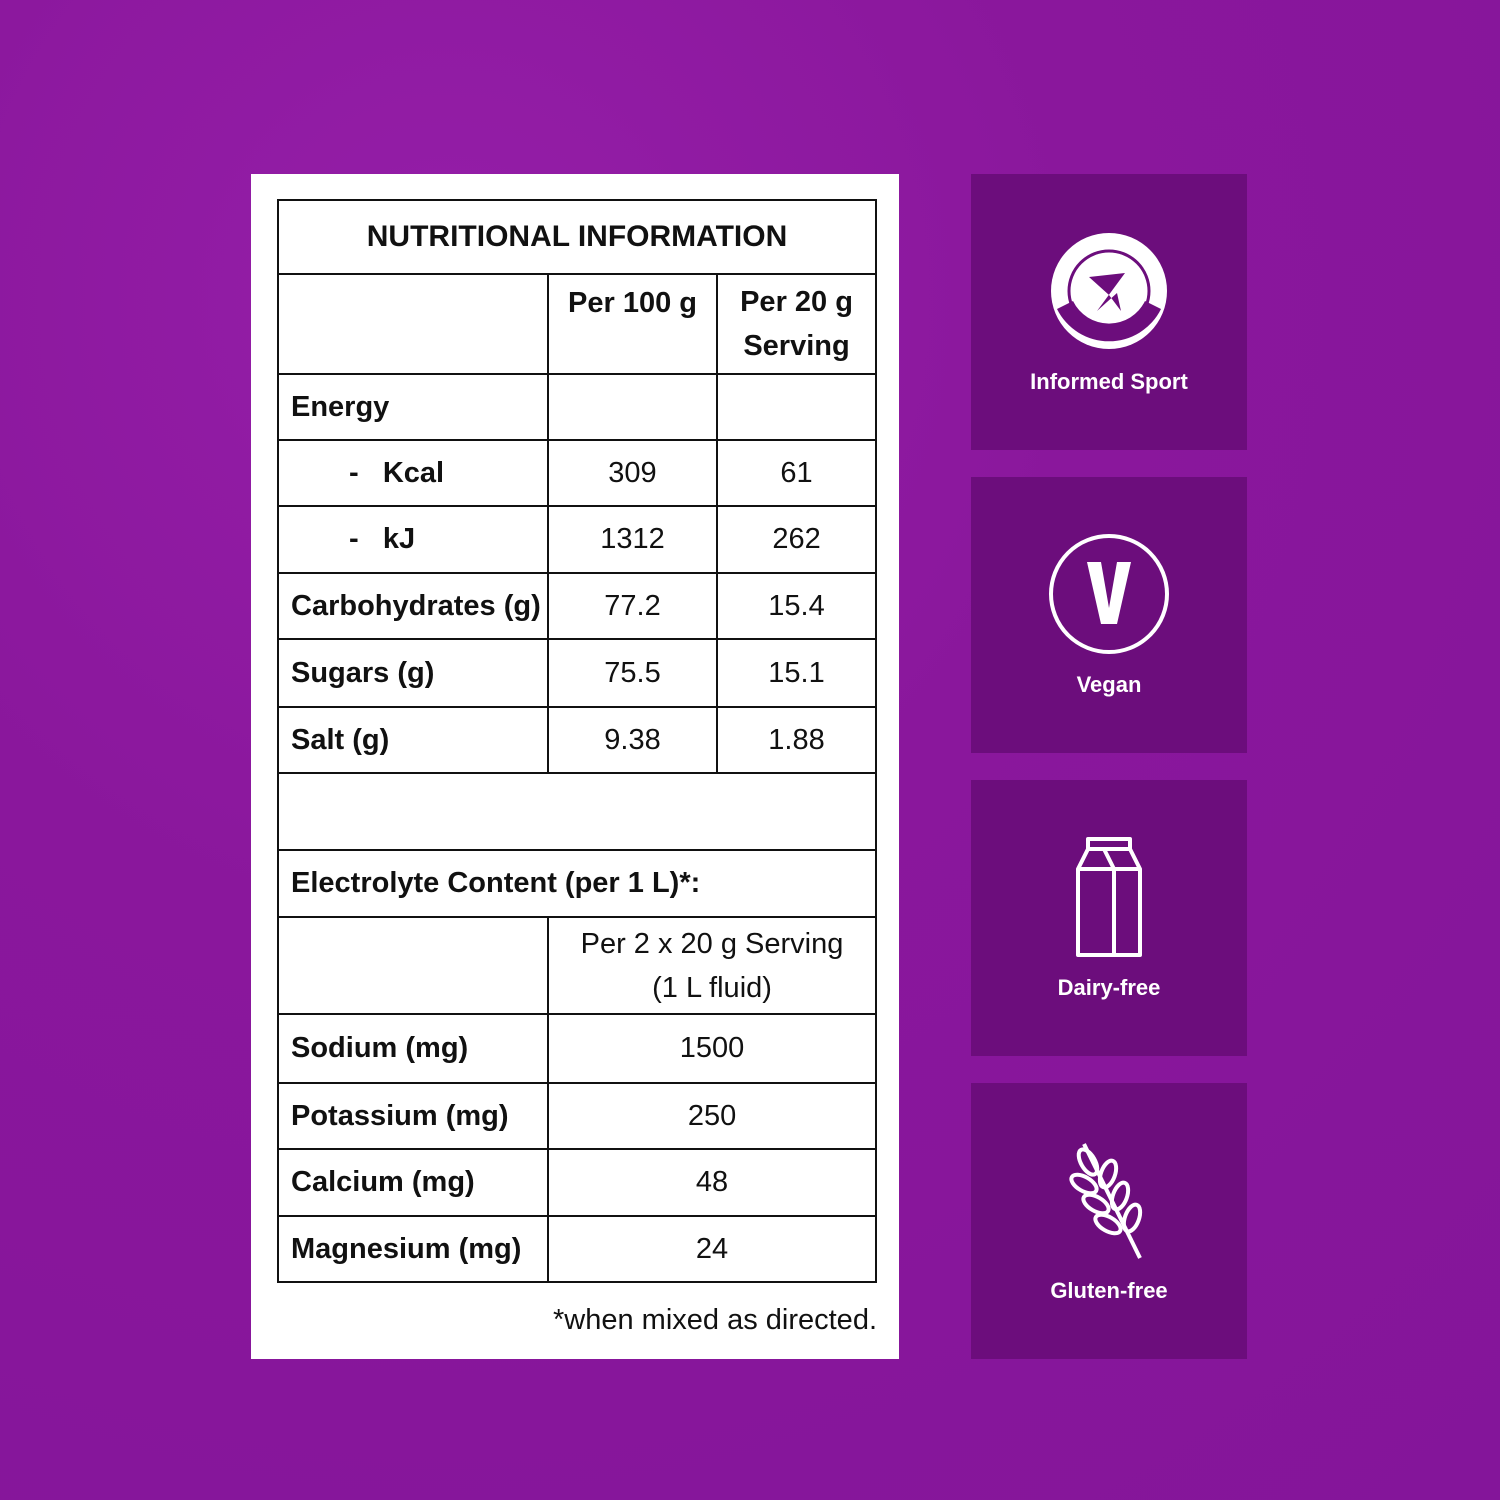 This screenshot has width=1500, height=1500. Describe the element at coordinates (715, 1320) in the screenshot. I see `footnote: *when mixed as directed.` at that location.